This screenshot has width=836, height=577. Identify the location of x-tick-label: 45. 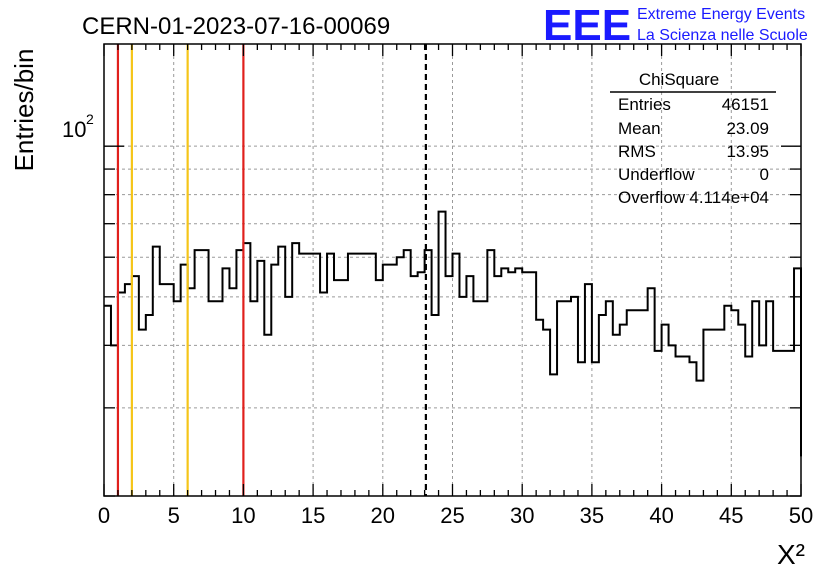
(731, 515).